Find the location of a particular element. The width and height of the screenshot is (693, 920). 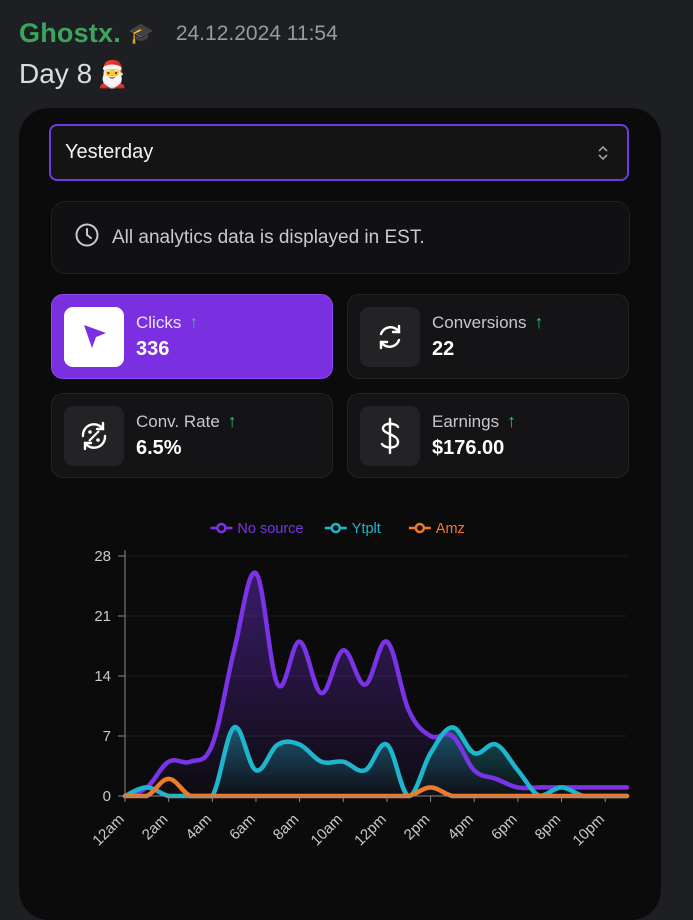

cursor-arrow-icon is located at coordinates (94, 336).